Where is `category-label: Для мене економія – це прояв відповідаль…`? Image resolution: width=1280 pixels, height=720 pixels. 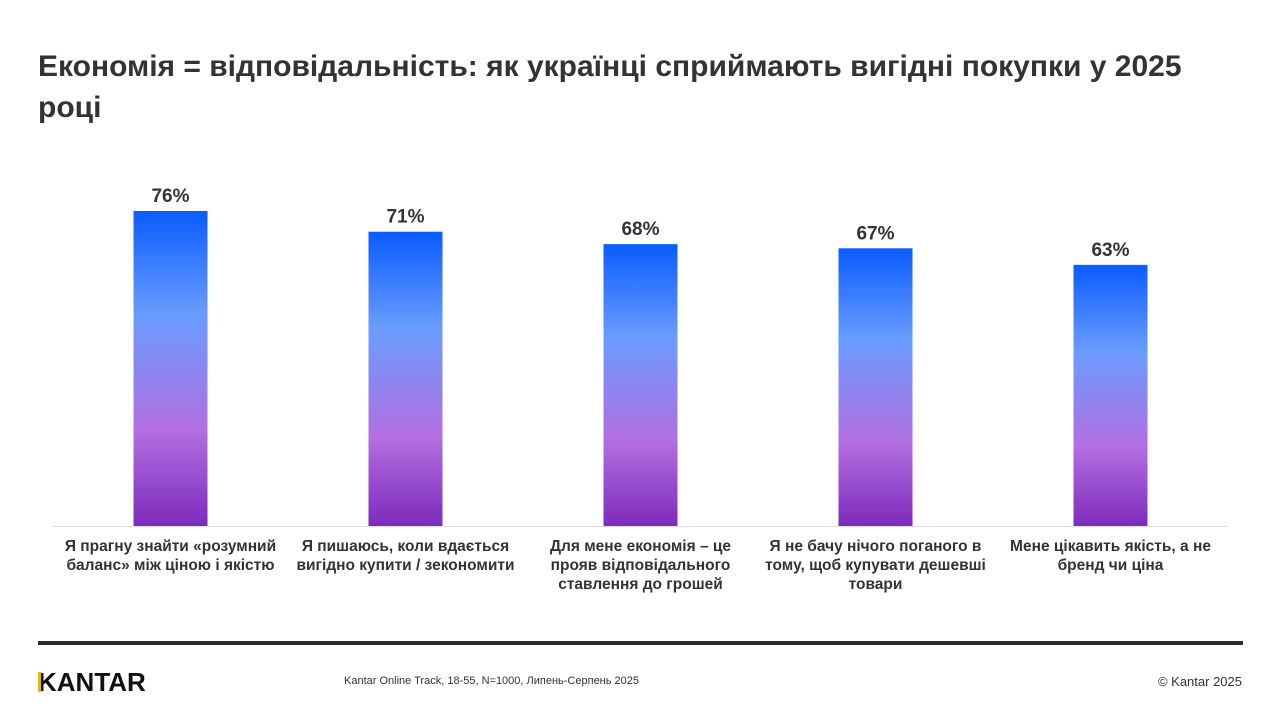
category-label: Для мене економія – це прояв відповідаль… is located at coordinates (640, 565).